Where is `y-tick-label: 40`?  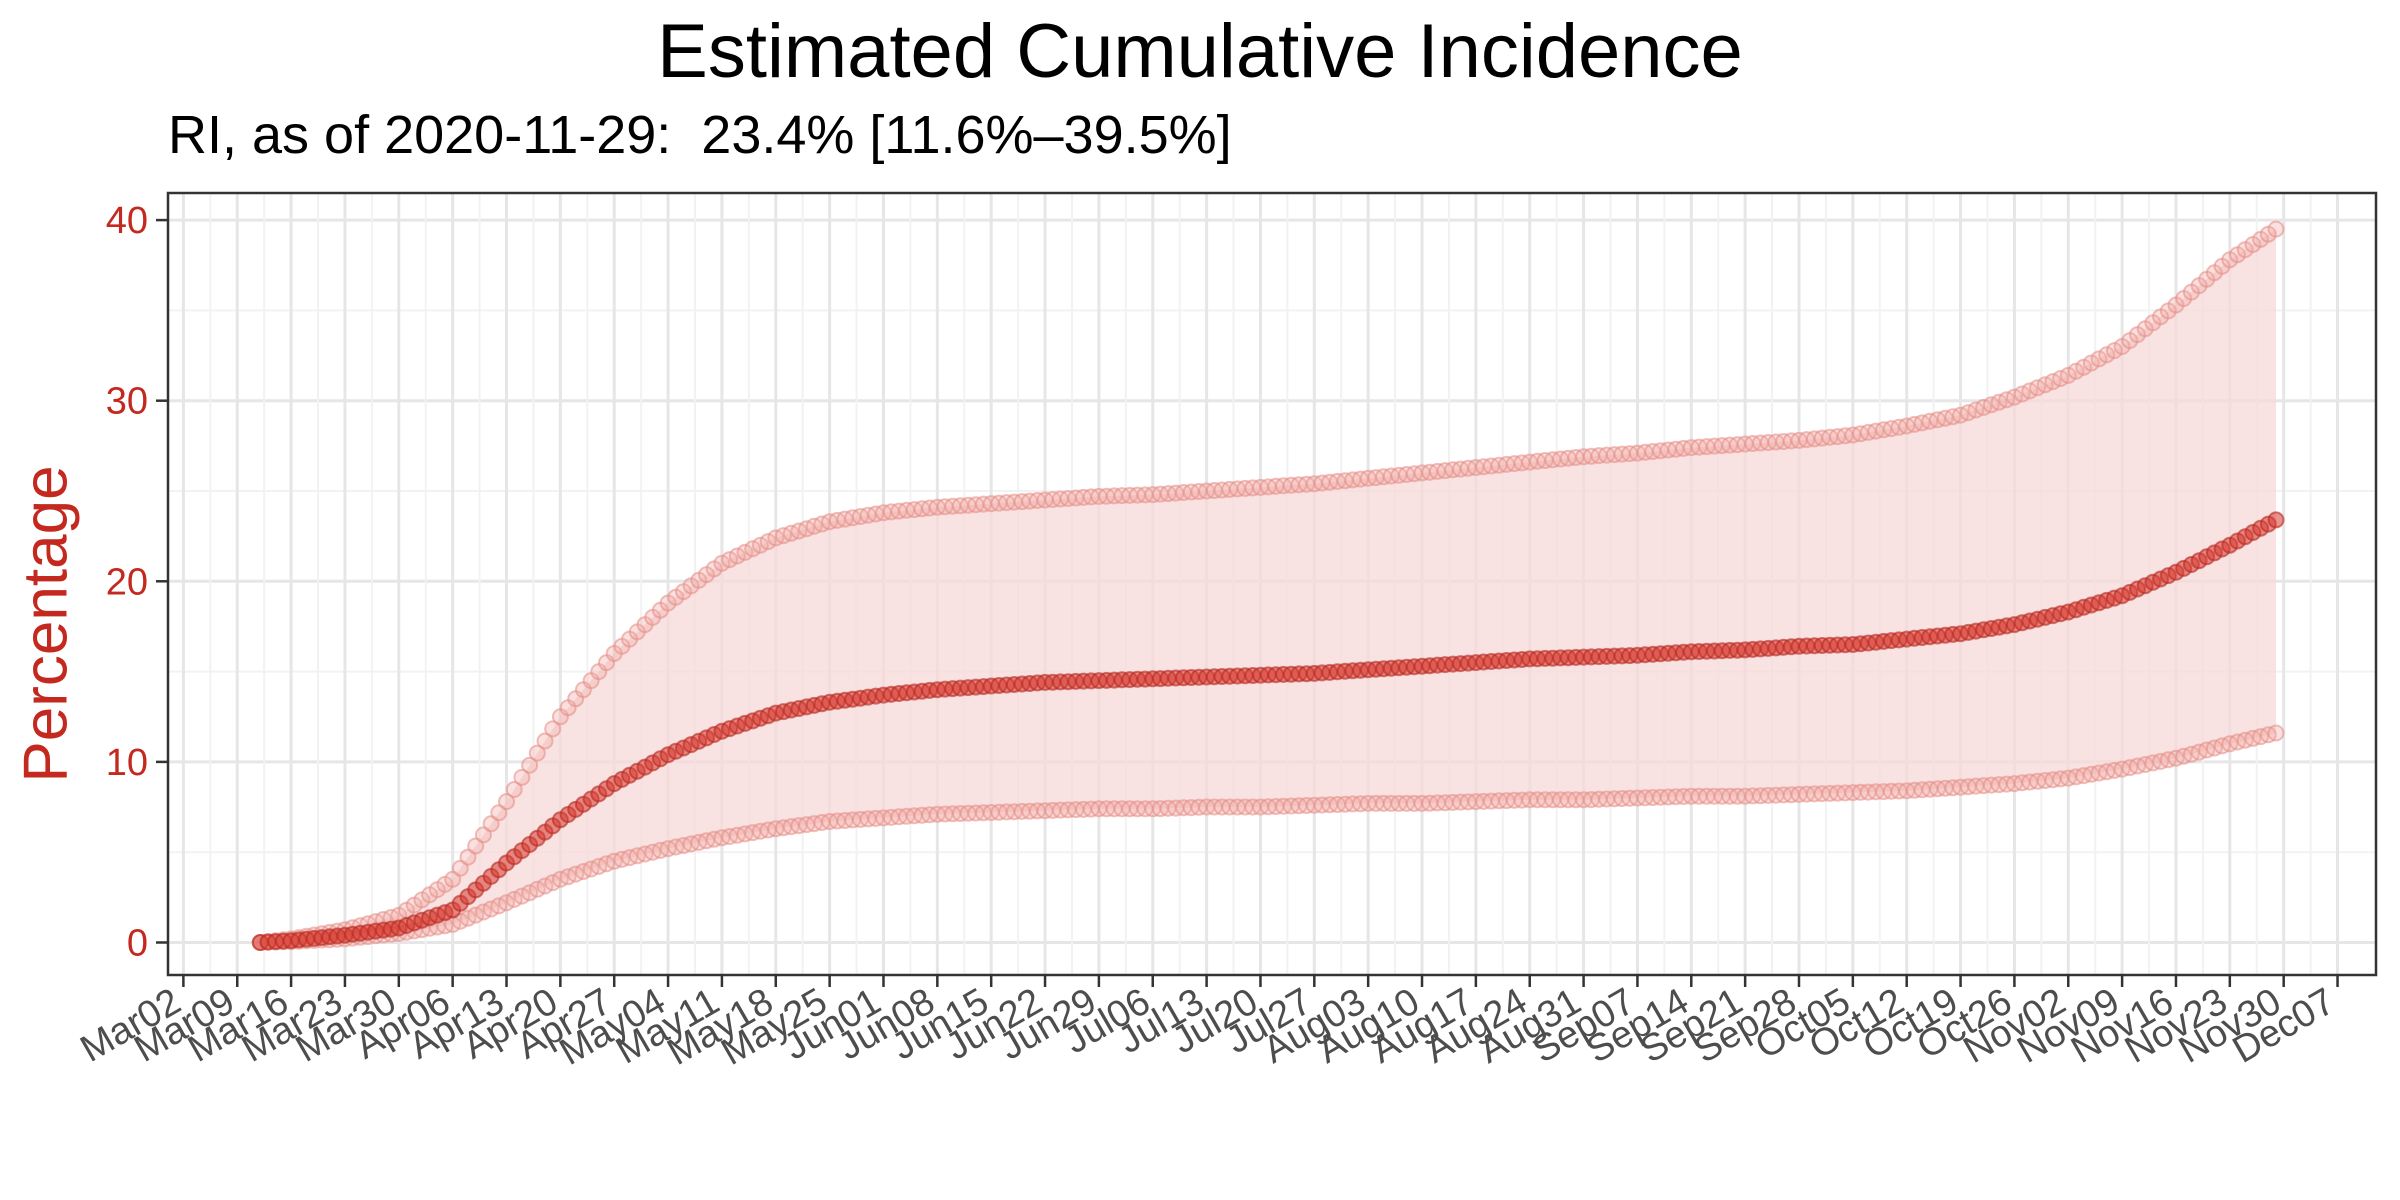 y-tick-label: 40 is located at coordinates (127, 221).